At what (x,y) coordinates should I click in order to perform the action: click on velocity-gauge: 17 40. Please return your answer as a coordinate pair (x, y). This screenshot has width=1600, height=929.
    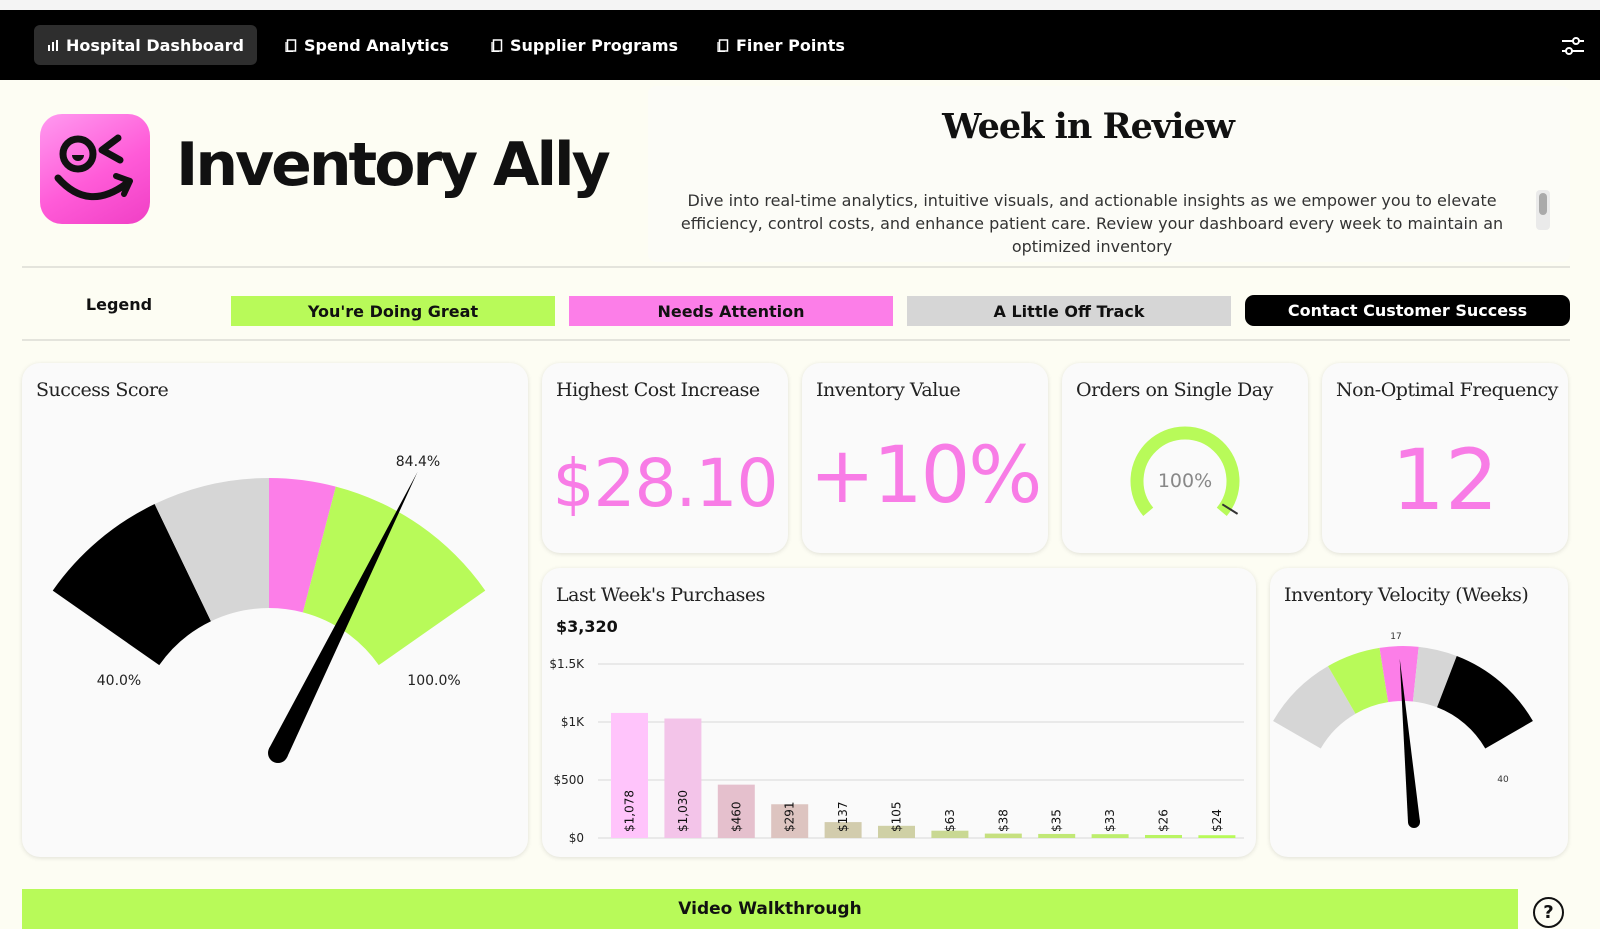
    Looking at the image, I should click on (1403, 730).